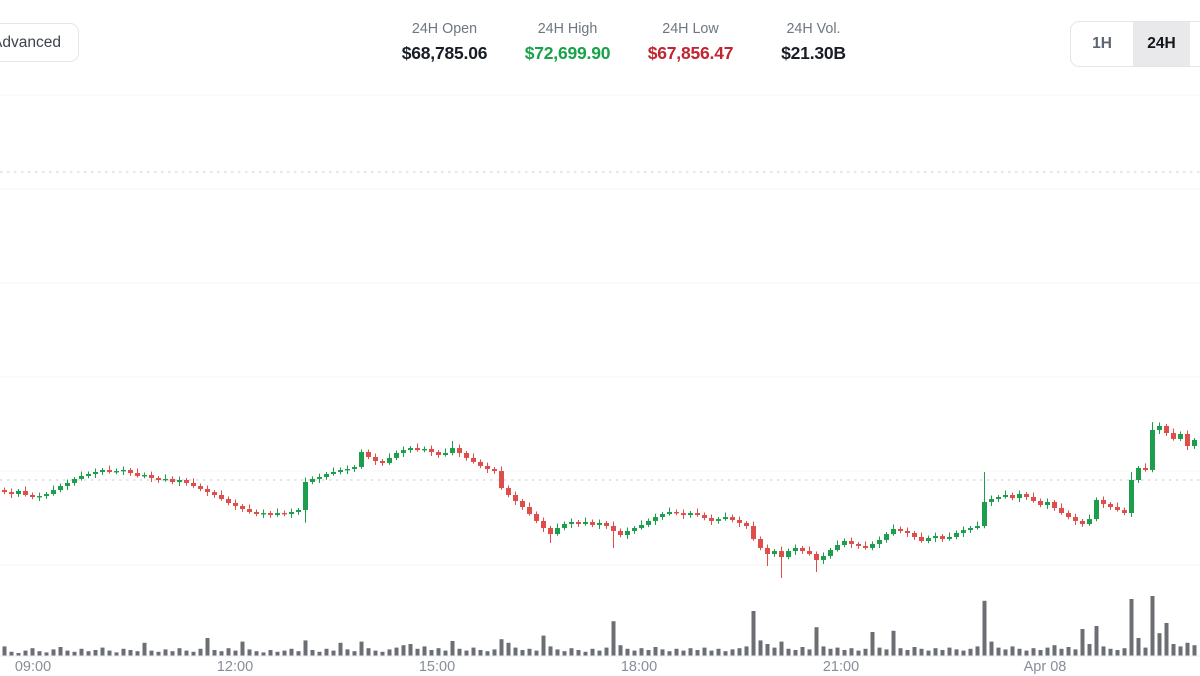 This screenshot has width=1200, height=676. Describe the element at coordinates (39, 42) in the screenshot. I see `advanced-chart-button: Advanced` at that location.